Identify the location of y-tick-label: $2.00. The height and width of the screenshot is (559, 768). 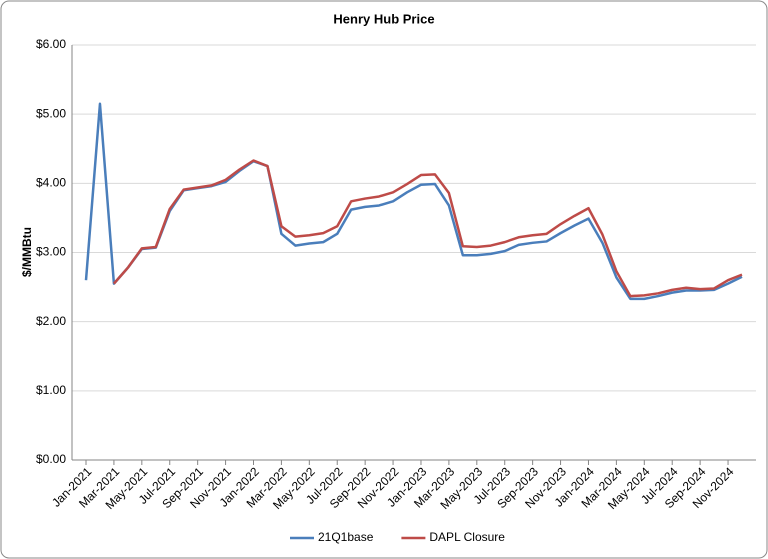
(51, 321).